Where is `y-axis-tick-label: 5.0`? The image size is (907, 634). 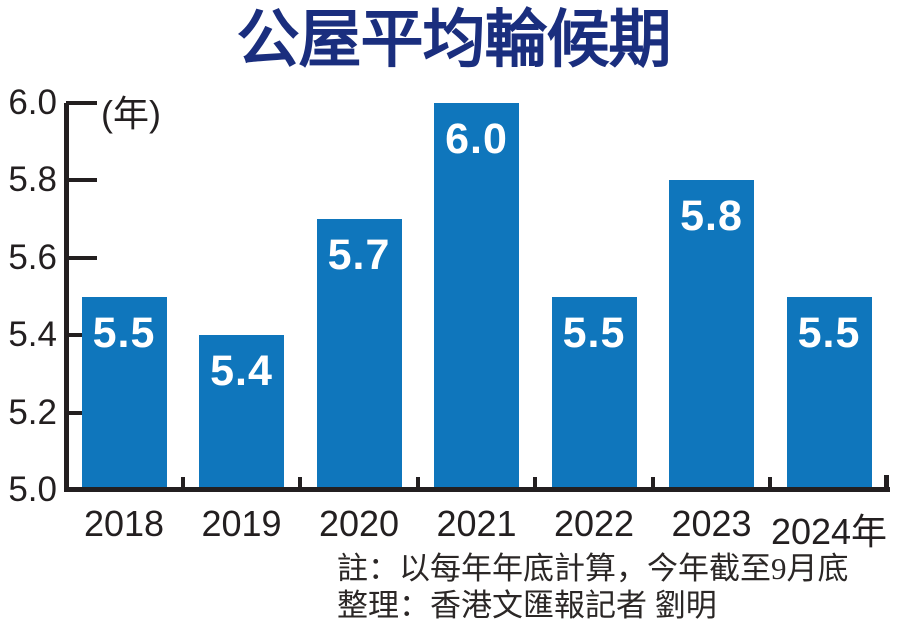 y-axis-tick-label: 5.0 is located at coordinates (32, 489).